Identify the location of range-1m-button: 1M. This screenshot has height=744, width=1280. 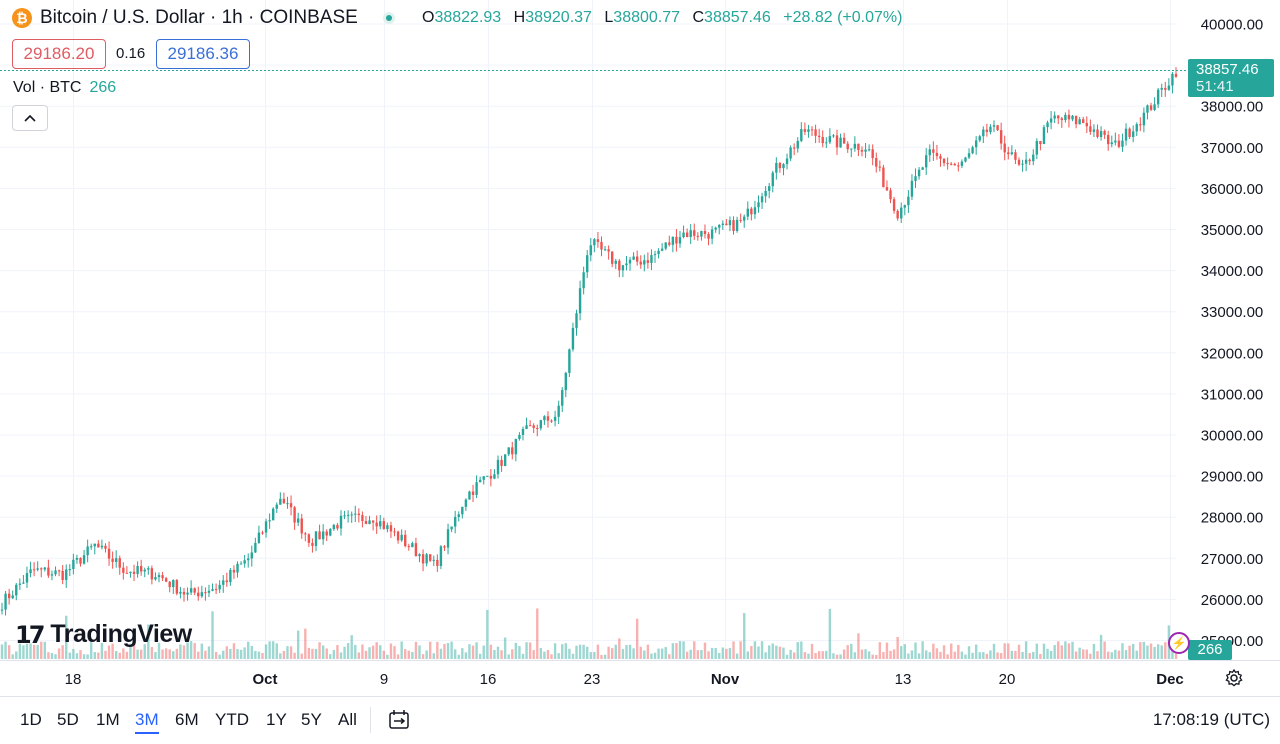
(108, 719).